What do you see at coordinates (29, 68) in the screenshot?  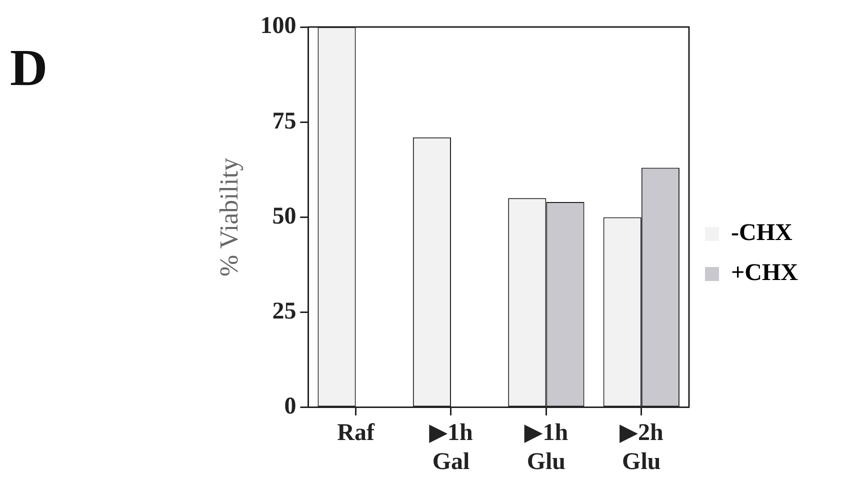 I see `text: D` at bounding box center [29, 68].